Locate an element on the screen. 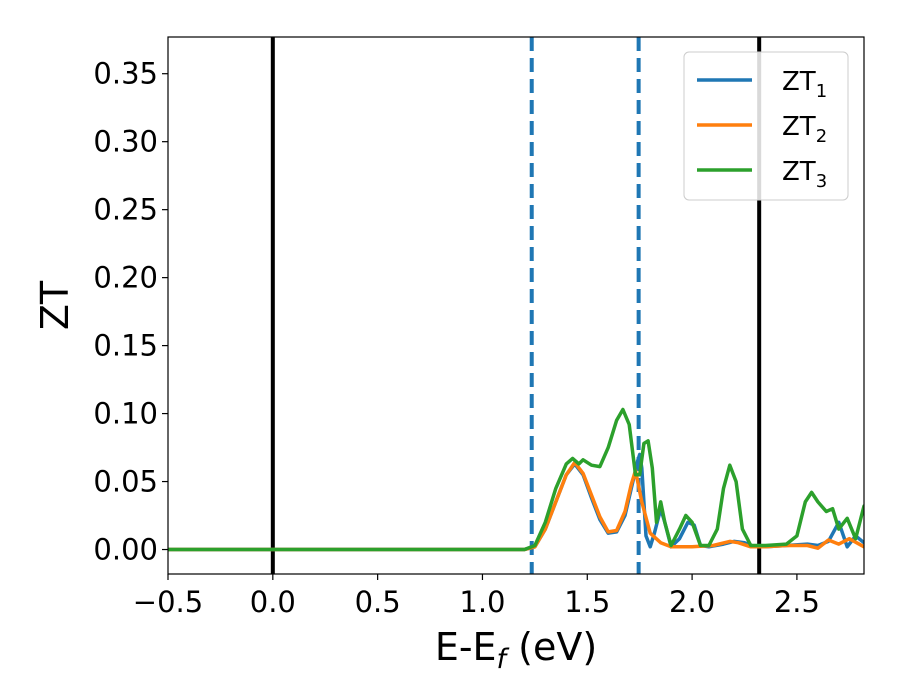 This screenshot has width=900, height=700. legend-box is located at coordinates (766, 126).